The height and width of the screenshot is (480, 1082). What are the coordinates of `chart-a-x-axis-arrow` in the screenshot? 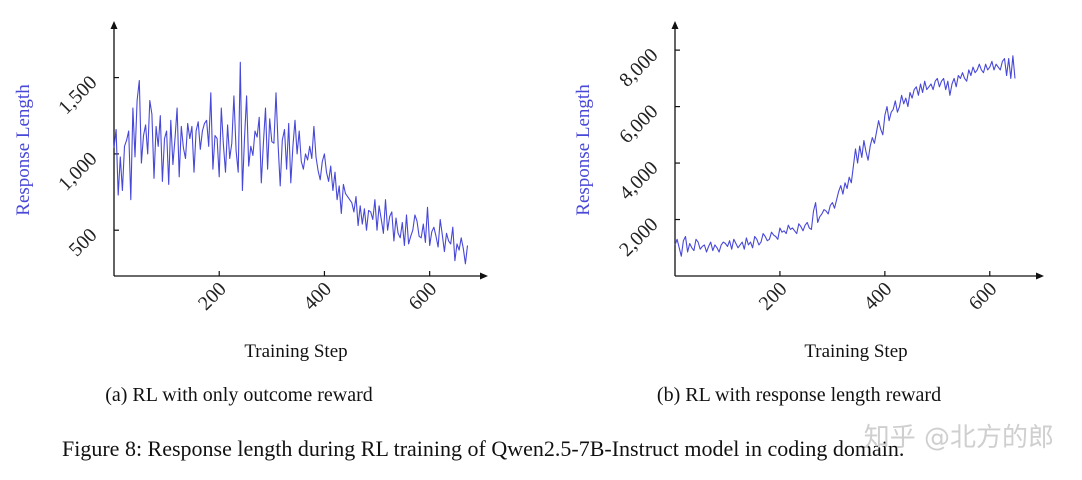 It's located at (484, 276).